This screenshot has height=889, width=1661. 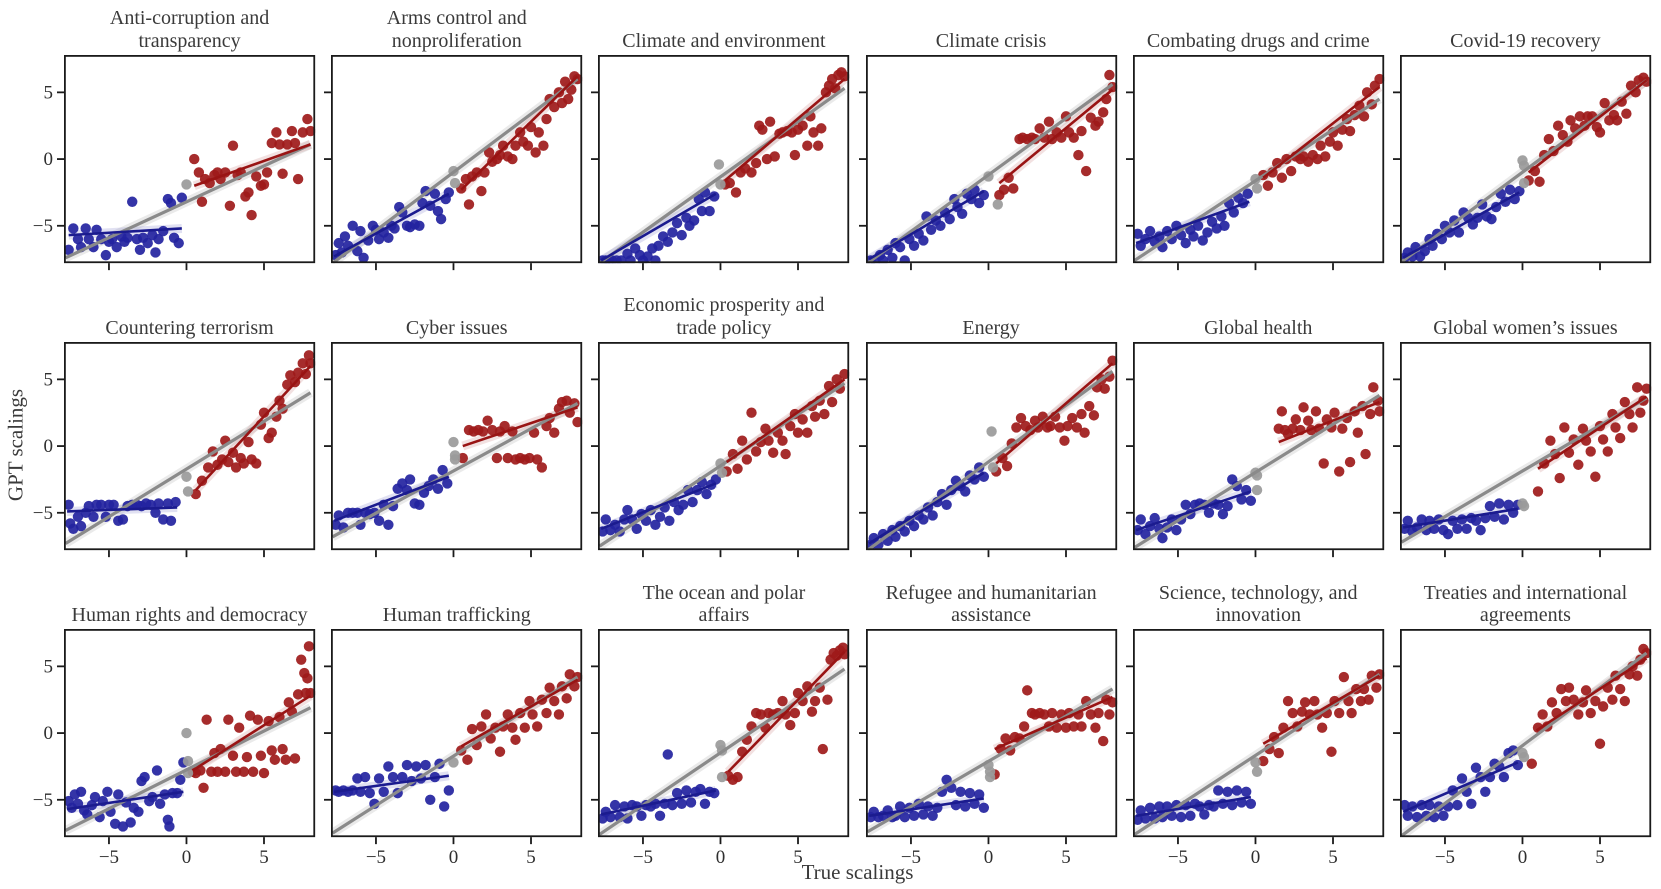 What do you see at coordinates (987, 721) in the screenshot?
I see `subplot-refugee-and-humanitarian-assistance: Refugee and humanitarian assistance −5 0 5` at bounding box center [987, 721].